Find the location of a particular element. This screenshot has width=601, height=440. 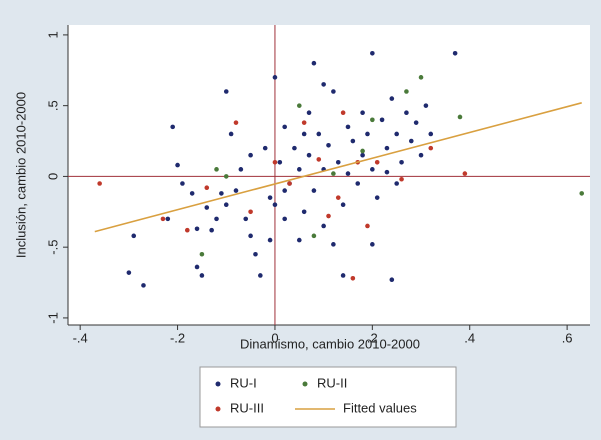

y-tick-label: -1 is located at coordinates (52, 318).